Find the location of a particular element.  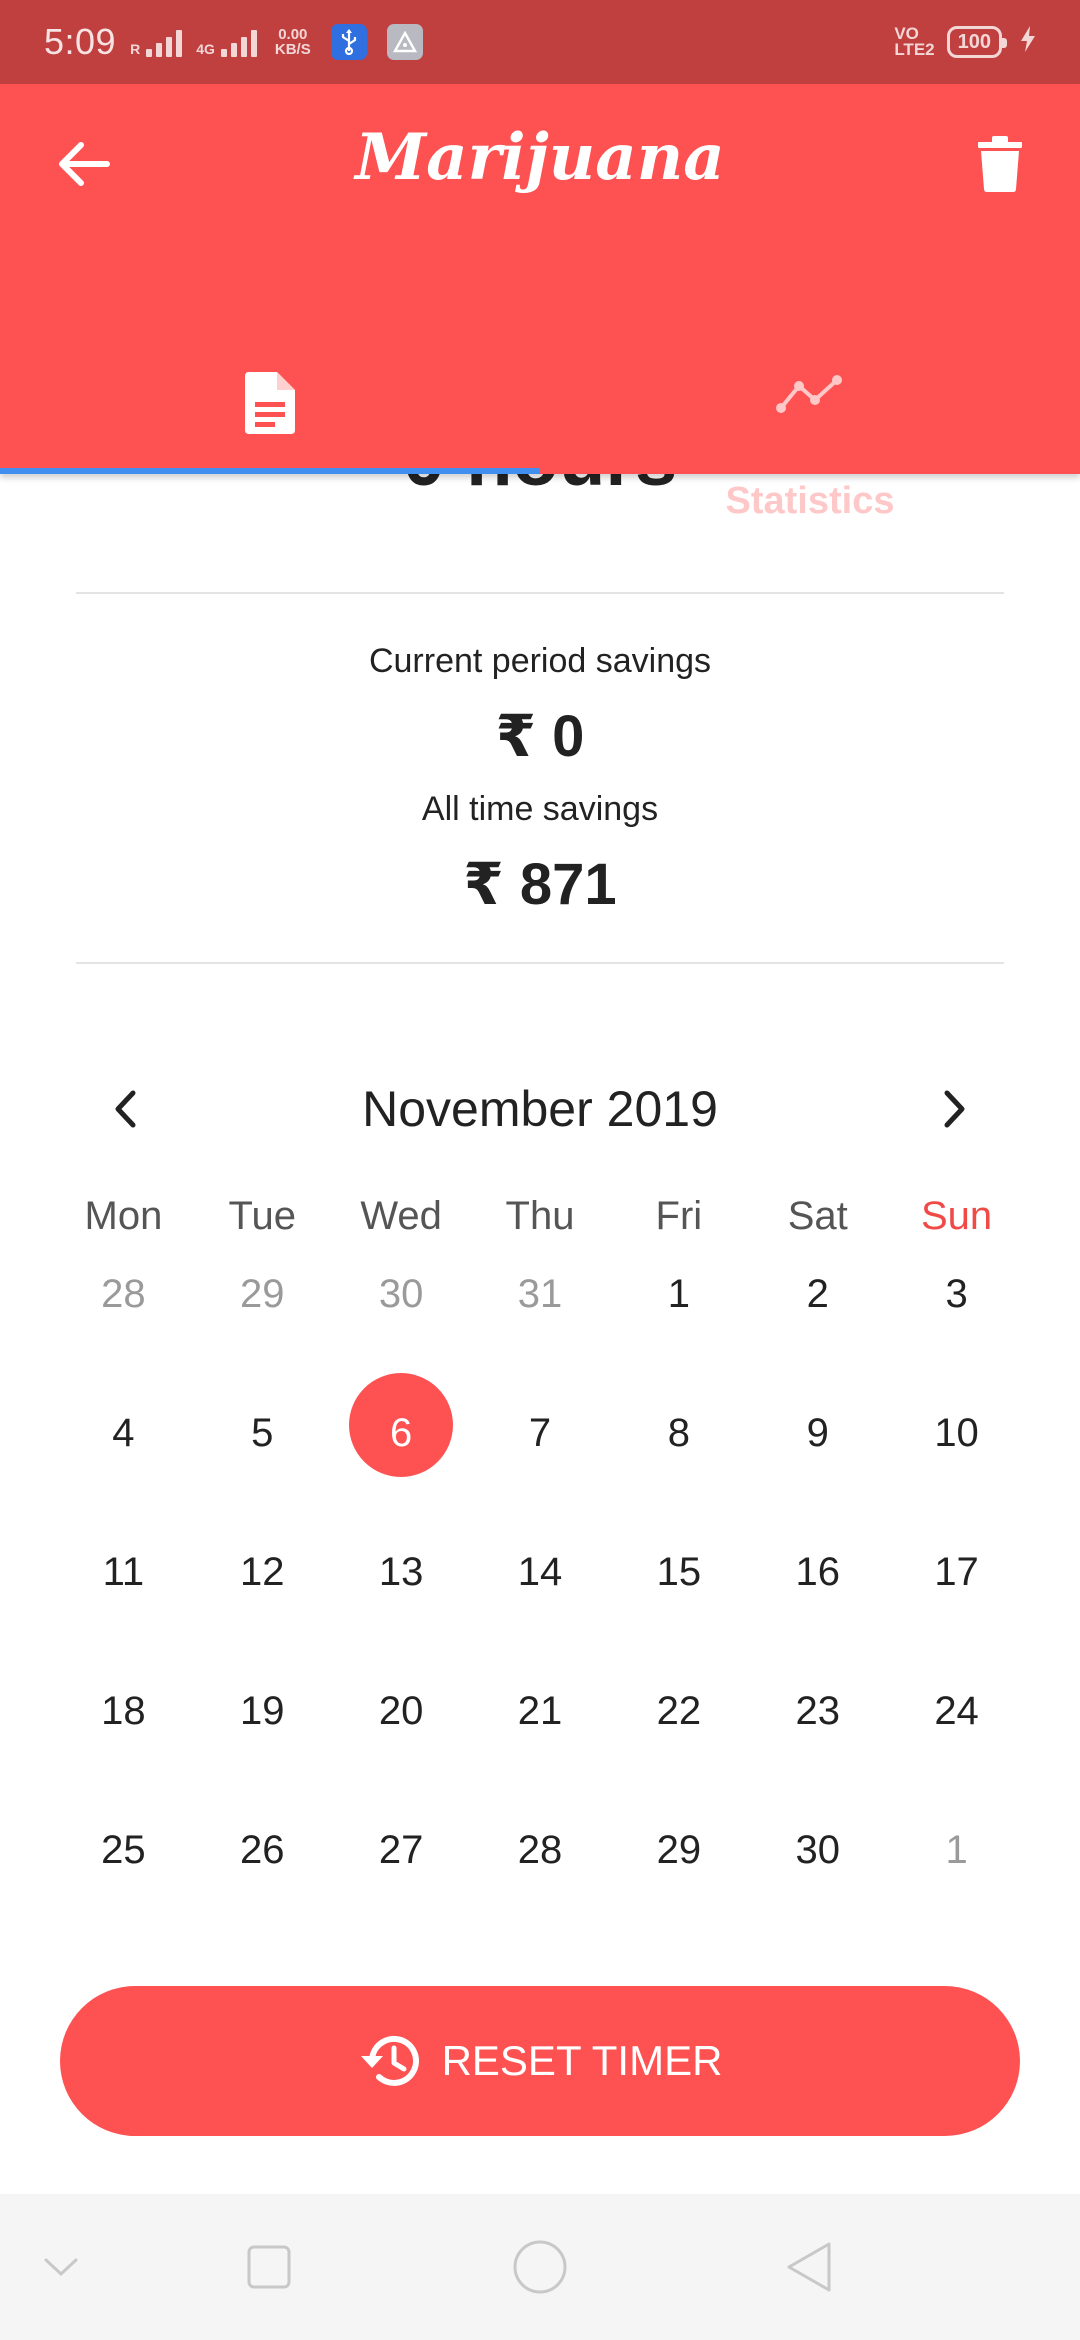

tab-indicator is located at coordinates (270, 471).